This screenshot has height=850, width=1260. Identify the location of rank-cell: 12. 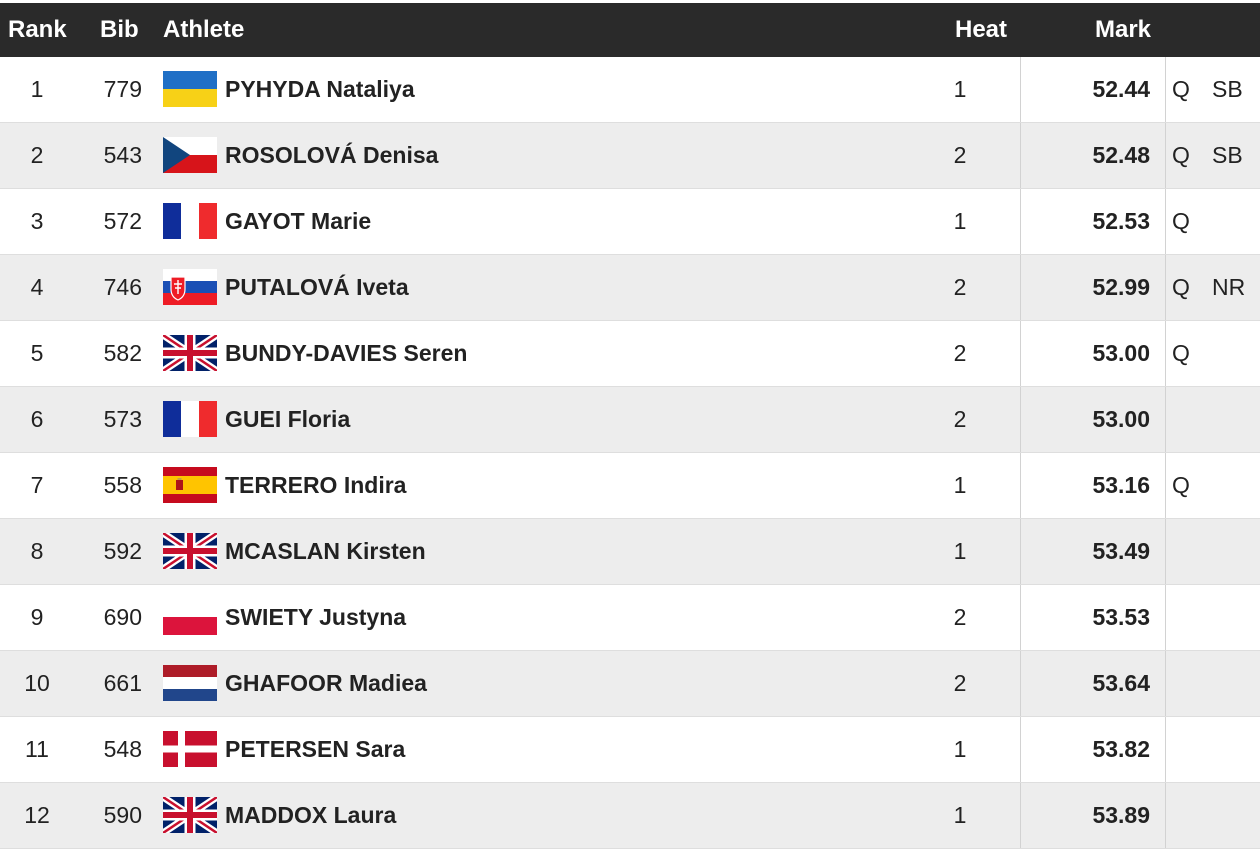
(37, 815).